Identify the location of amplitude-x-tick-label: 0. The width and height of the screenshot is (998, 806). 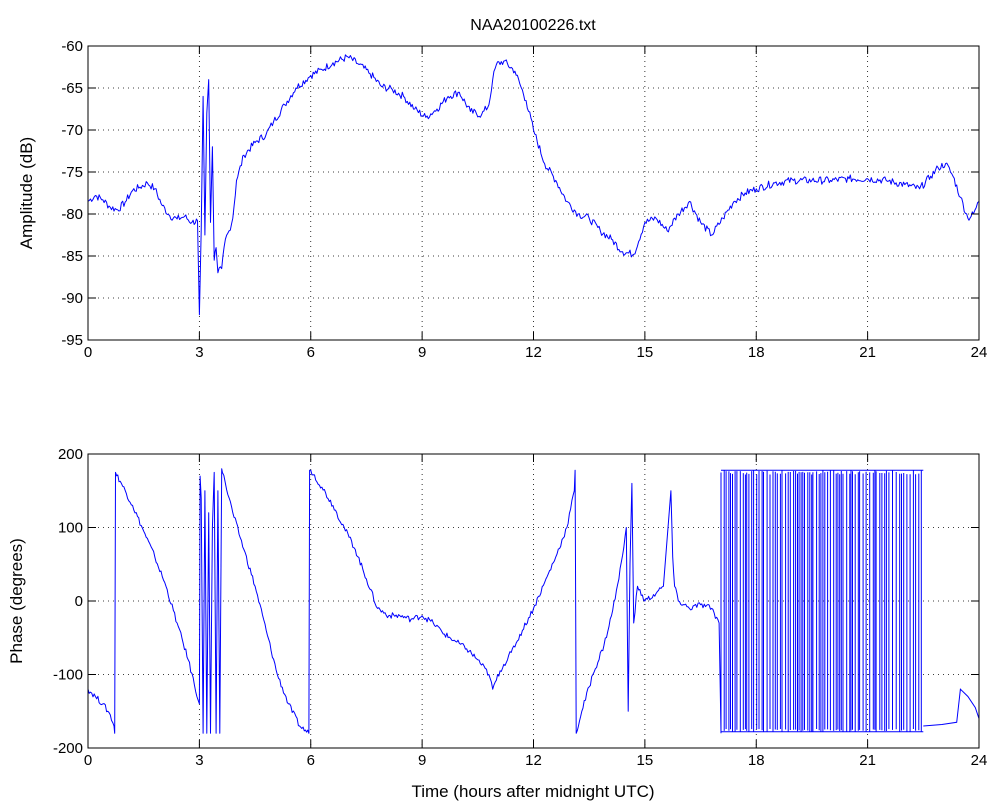
(88, 352).